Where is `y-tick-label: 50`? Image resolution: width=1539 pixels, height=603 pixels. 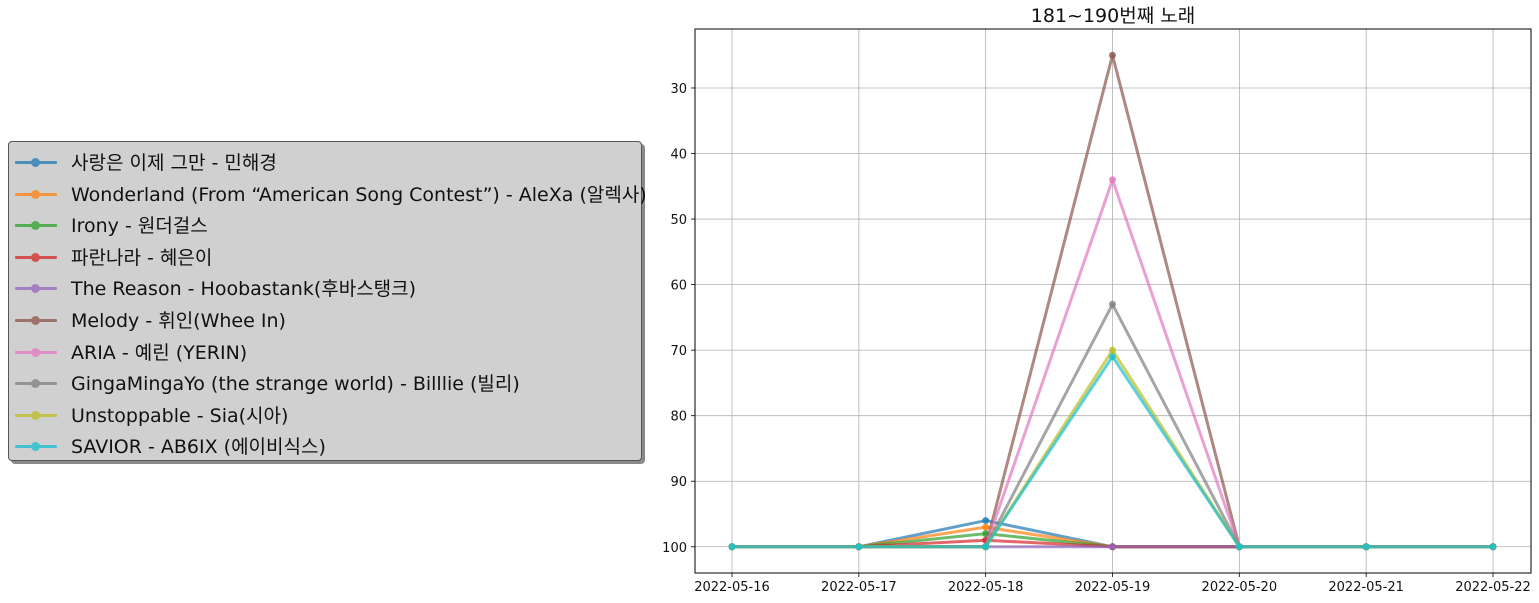
y-tick-label: 50 is located at coordinates (678, 220).